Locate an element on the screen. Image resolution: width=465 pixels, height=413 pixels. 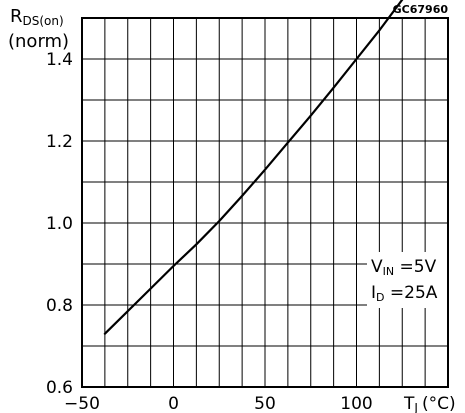
condition-id: ID =25A is located at coordinates (404, 293).